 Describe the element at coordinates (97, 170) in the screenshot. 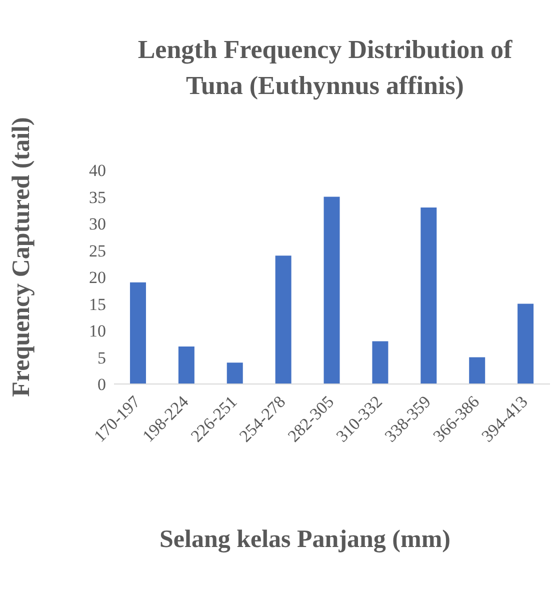

I see `y-tick-label: 40` at that location.